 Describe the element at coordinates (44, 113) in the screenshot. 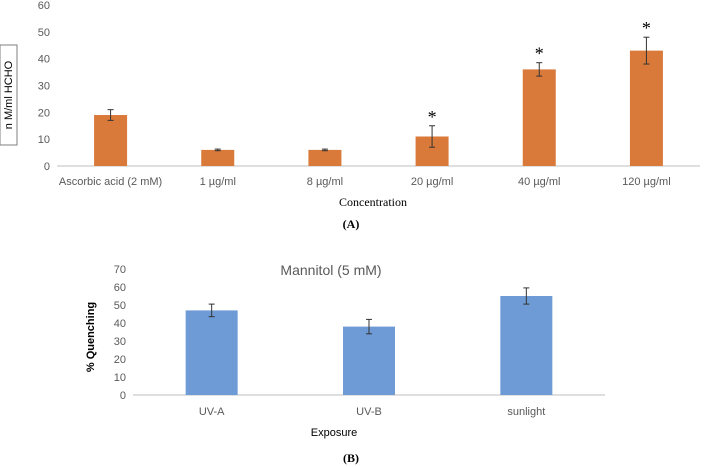

I see `y-tick-label-a: 20` at that location.